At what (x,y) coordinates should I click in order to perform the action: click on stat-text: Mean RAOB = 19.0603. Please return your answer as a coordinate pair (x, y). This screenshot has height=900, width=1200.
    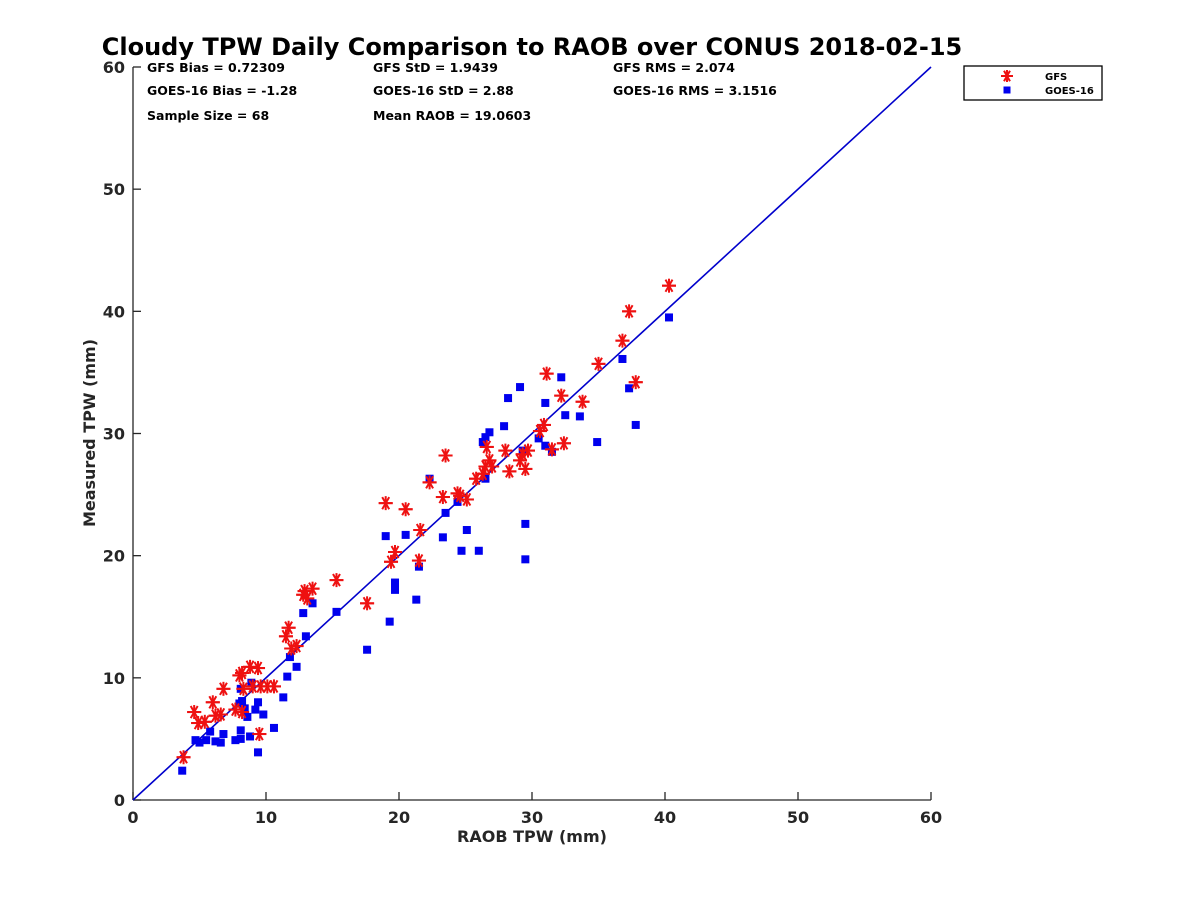
    Looking at the image, I should click on (452, 115).